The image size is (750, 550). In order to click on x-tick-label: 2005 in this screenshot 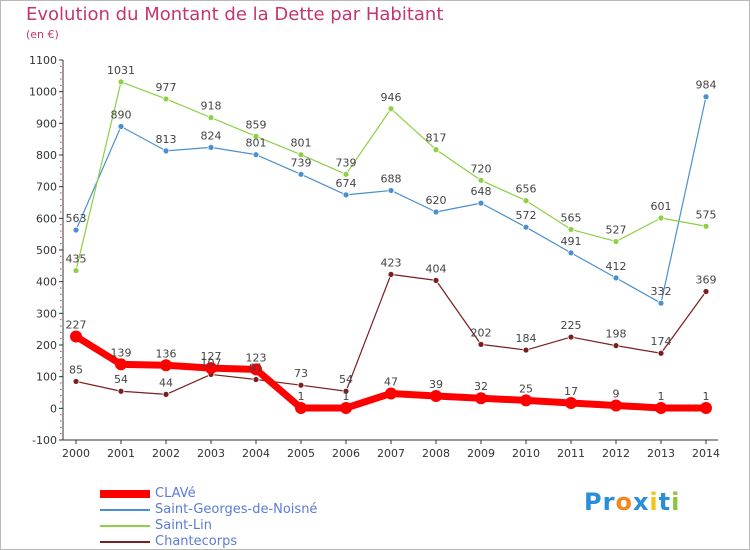, I will do `click(301, 453)`.